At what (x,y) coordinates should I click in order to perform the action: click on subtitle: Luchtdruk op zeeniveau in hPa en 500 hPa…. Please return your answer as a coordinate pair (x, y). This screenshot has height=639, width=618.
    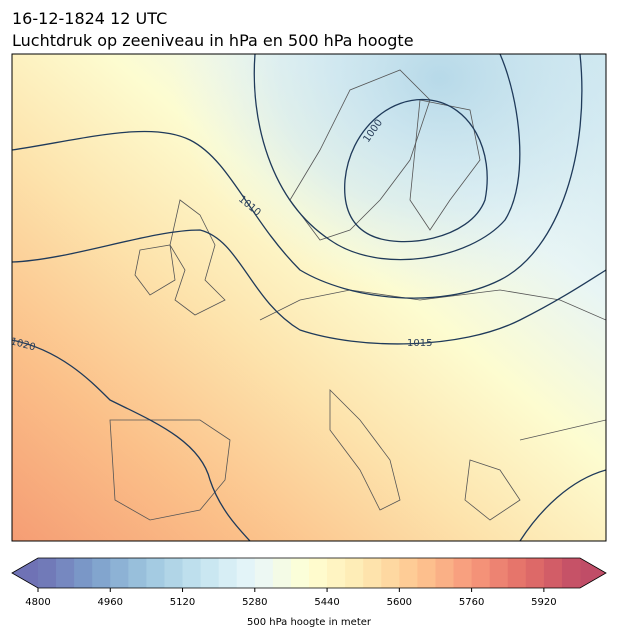
    Looking at the image, I should click on (213, 40).